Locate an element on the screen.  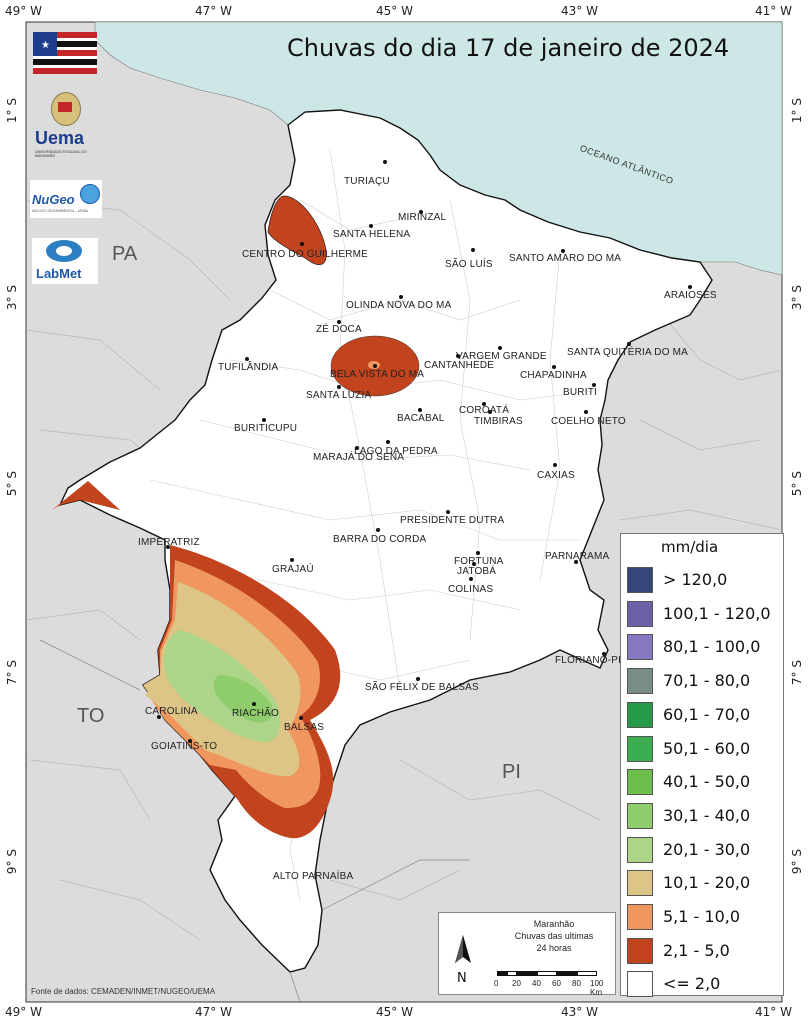
coord-right-3s: 3° S is located at coordinates (797, 298).